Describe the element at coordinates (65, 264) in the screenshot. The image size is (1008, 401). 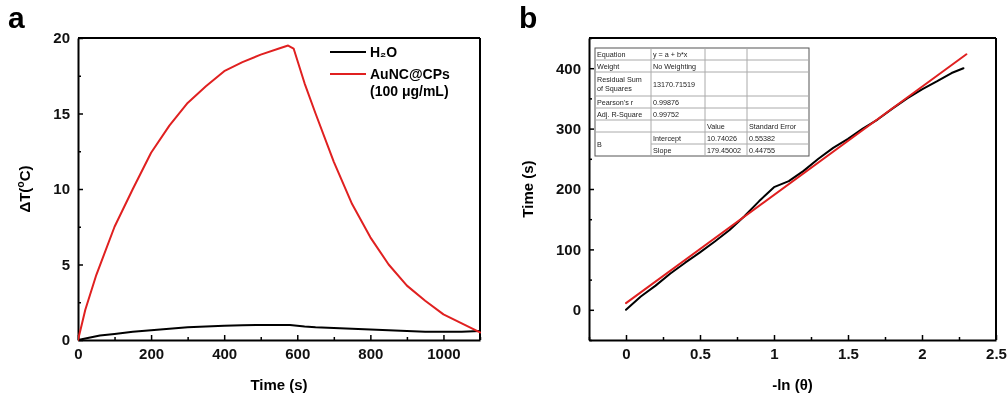
I see `y-tick-label: 5` at that location.